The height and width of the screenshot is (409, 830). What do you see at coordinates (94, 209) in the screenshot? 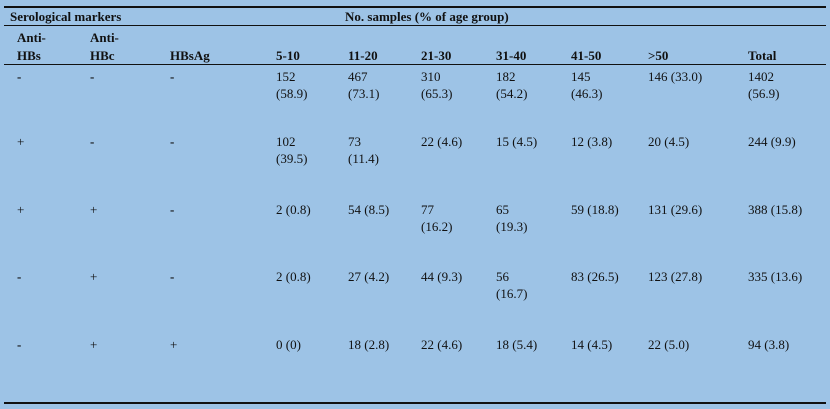
I see `cell-r3-anti-hbc: +` at bounding box center [94, 209].